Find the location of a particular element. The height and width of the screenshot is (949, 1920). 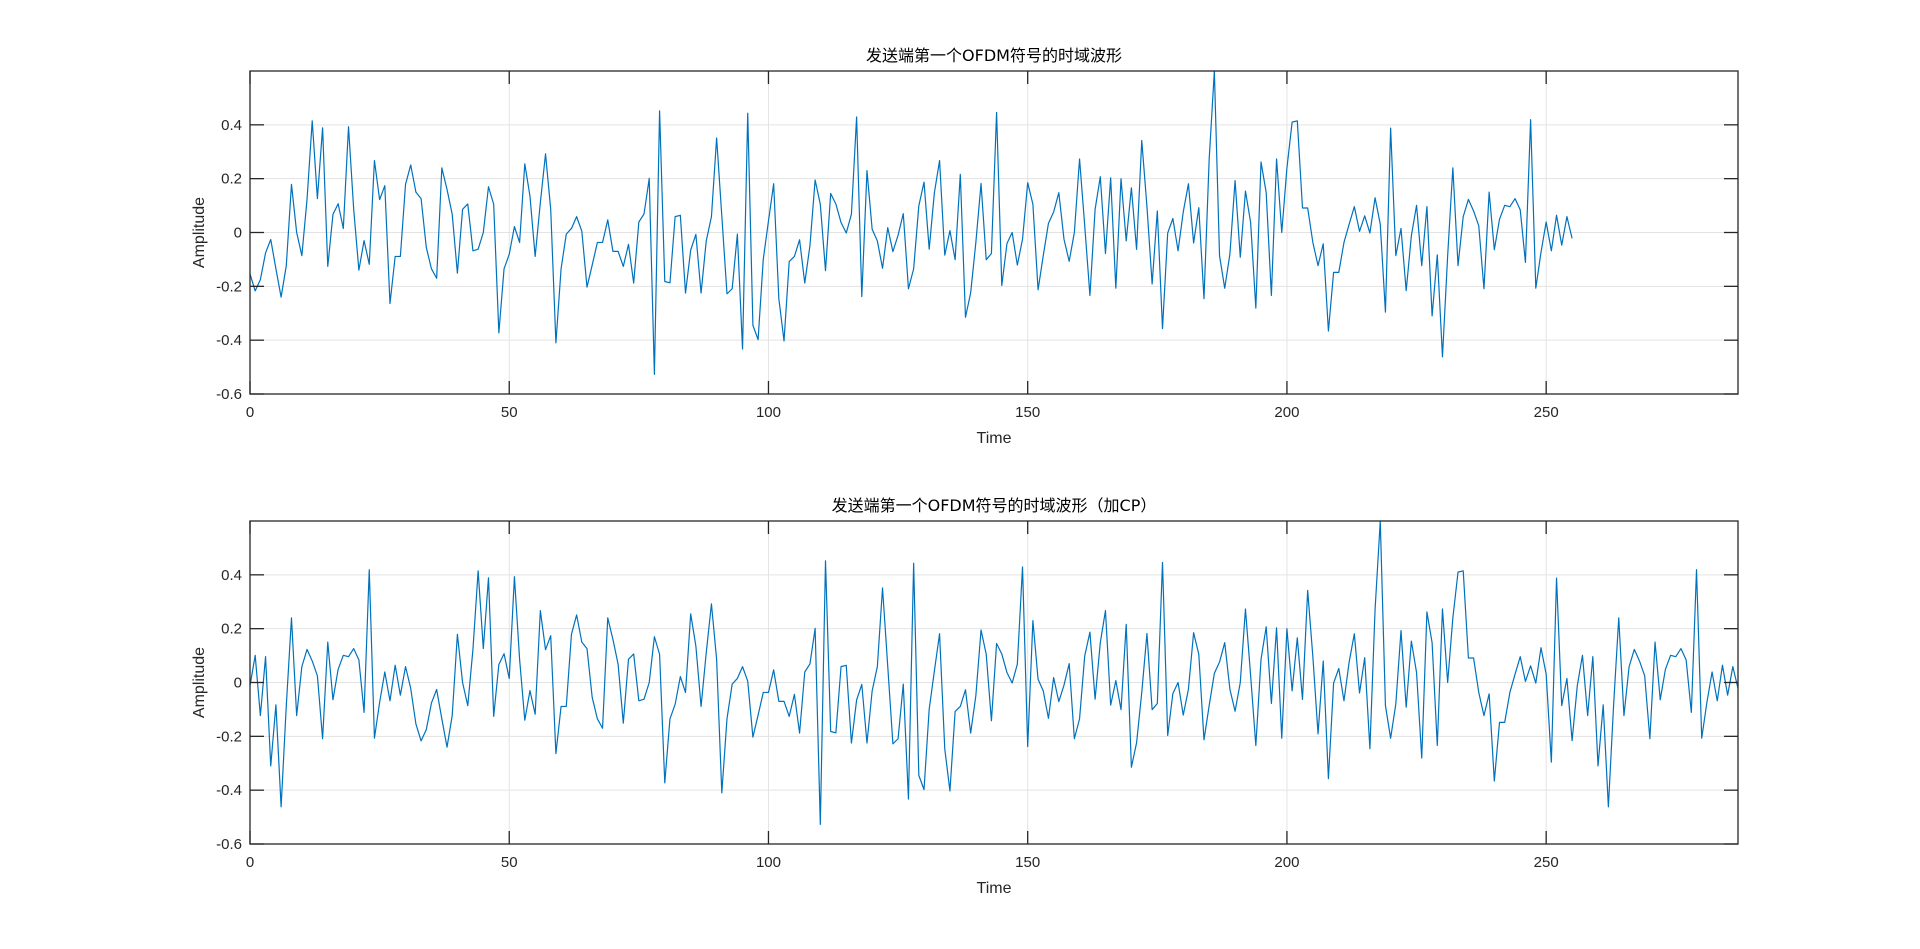

chart-title: 发送端第一个OFDM符号的时域波形 is located at coordinates (994, 55).